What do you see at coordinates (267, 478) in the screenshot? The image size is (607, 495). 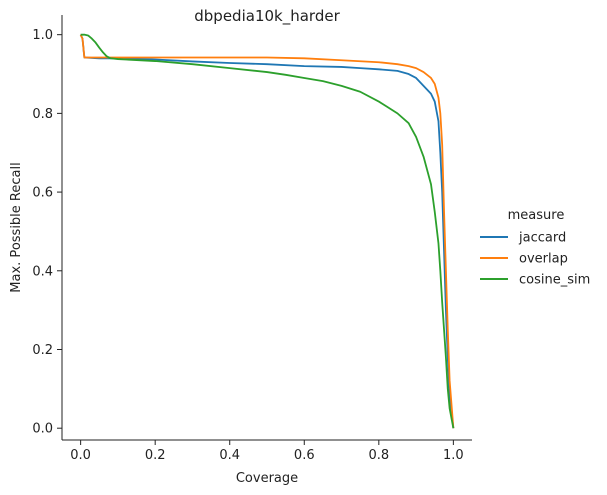 I see `x-axis-label: Coverage` at bounding box center [267, 478].